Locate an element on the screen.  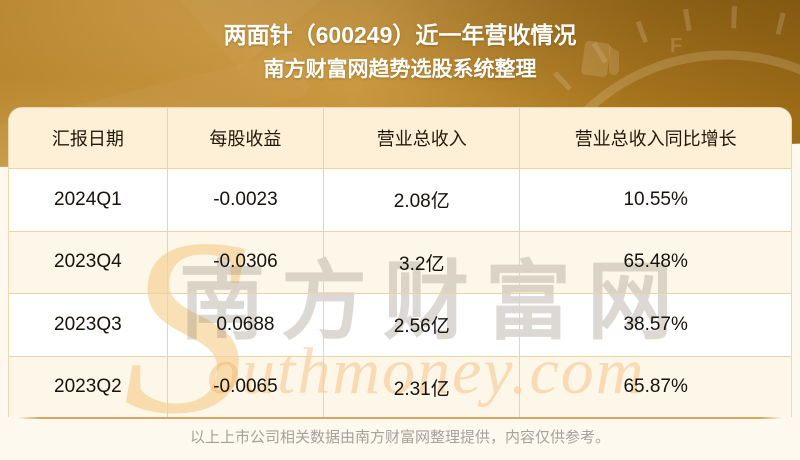
cell-growth: 65.48% is located at coordinates (655, 262).